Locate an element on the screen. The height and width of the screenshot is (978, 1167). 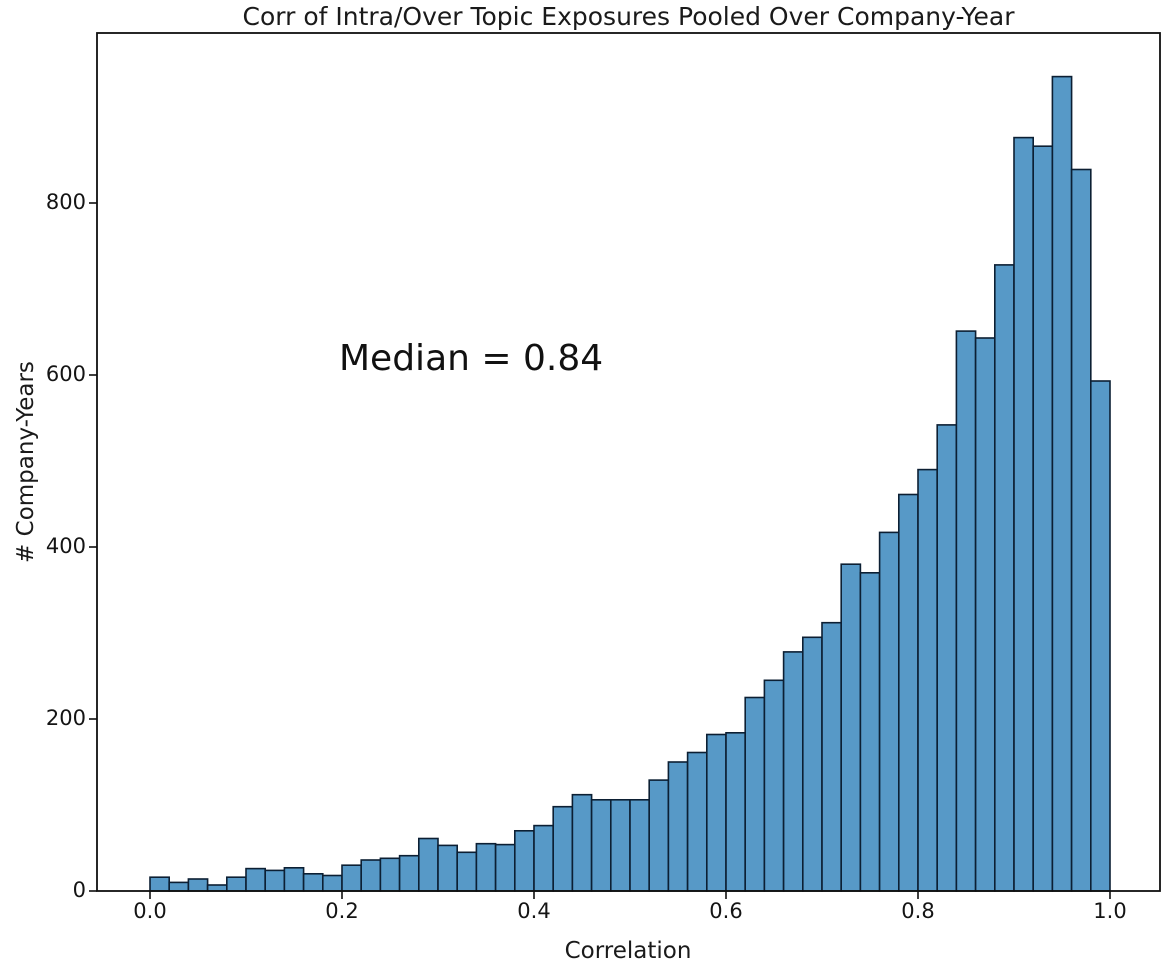
x-tick-label: 0.6 is located at coordinates (726, 911).